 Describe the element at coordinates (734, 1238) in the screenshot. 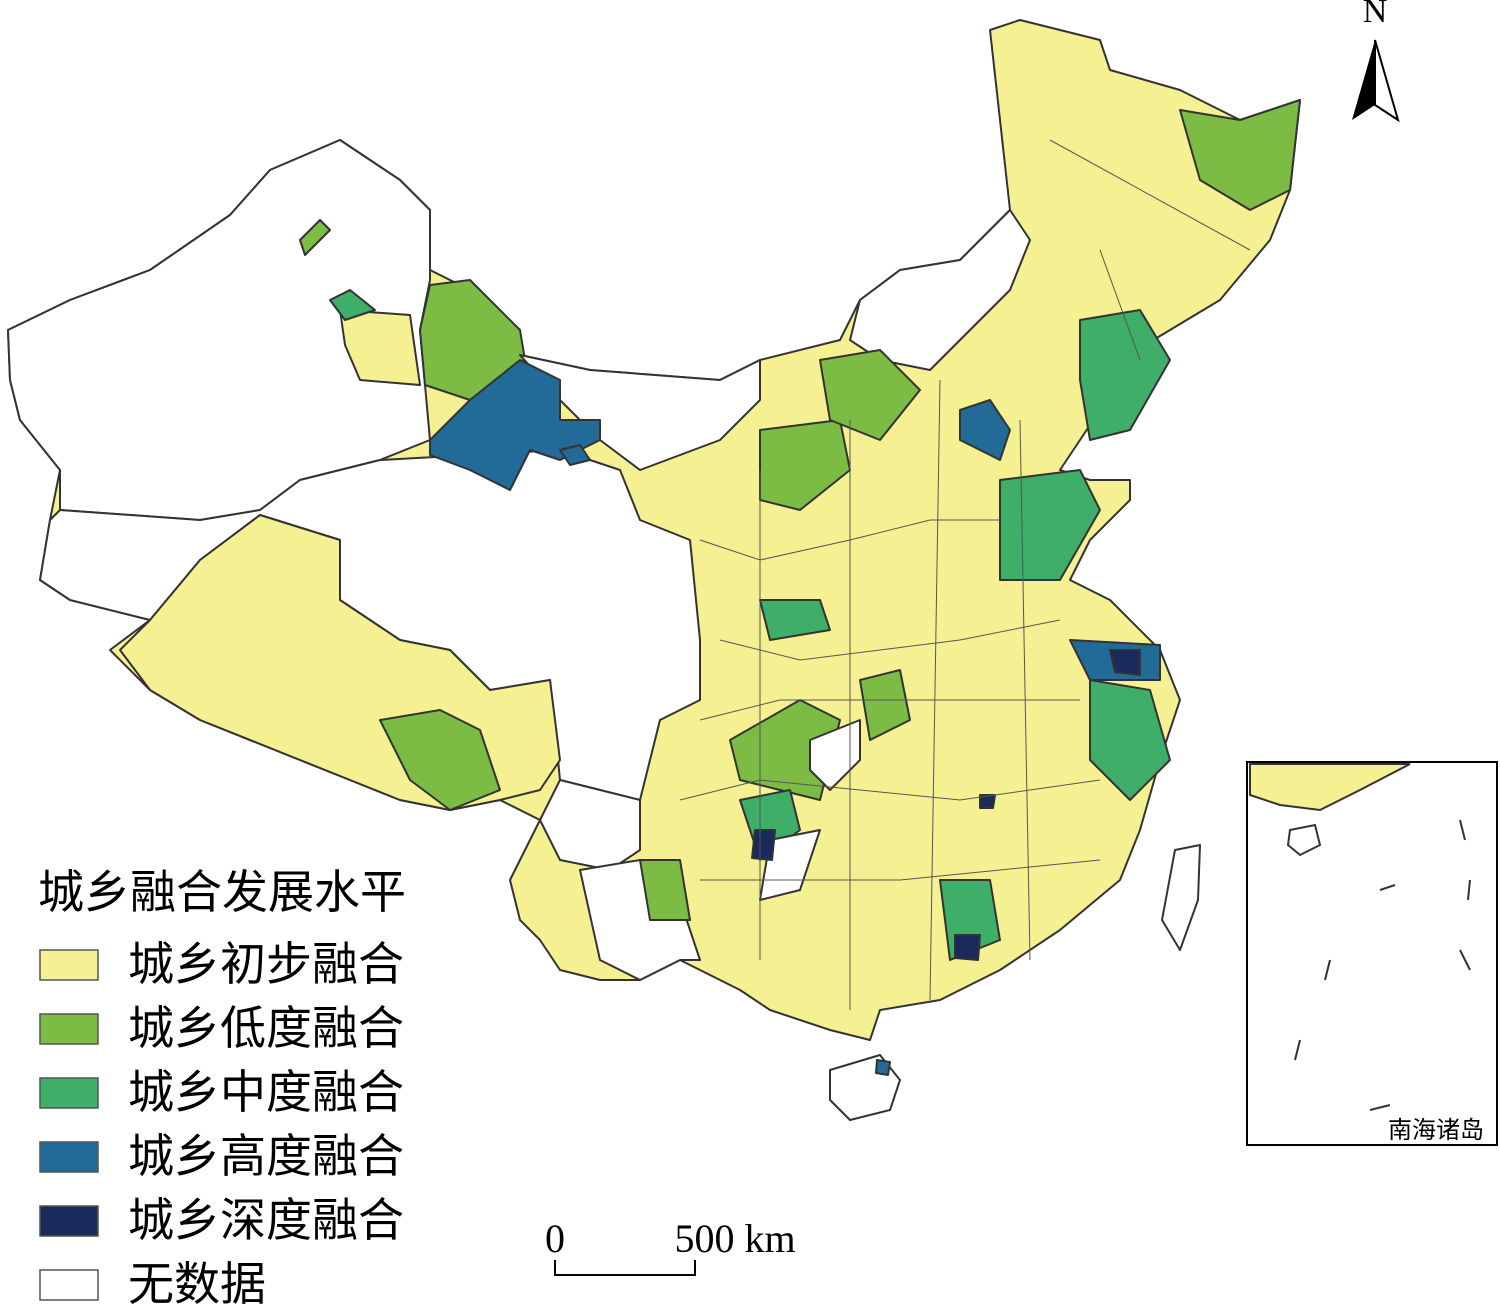

I see `scale-label: 500 km` at that location.